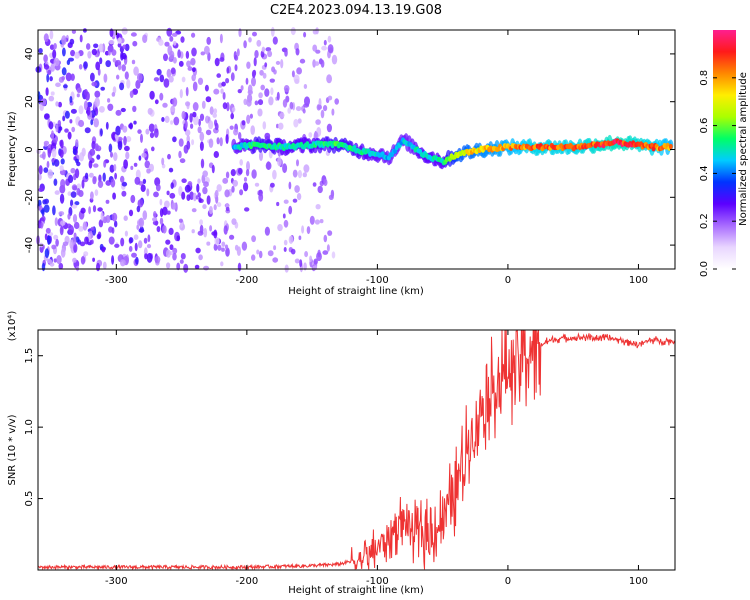 Image resolution: width=750 pixels, height=600 pixels. I want to click on figure-title: C2E4.2023.094.13.19.G08, so click(356, 10).